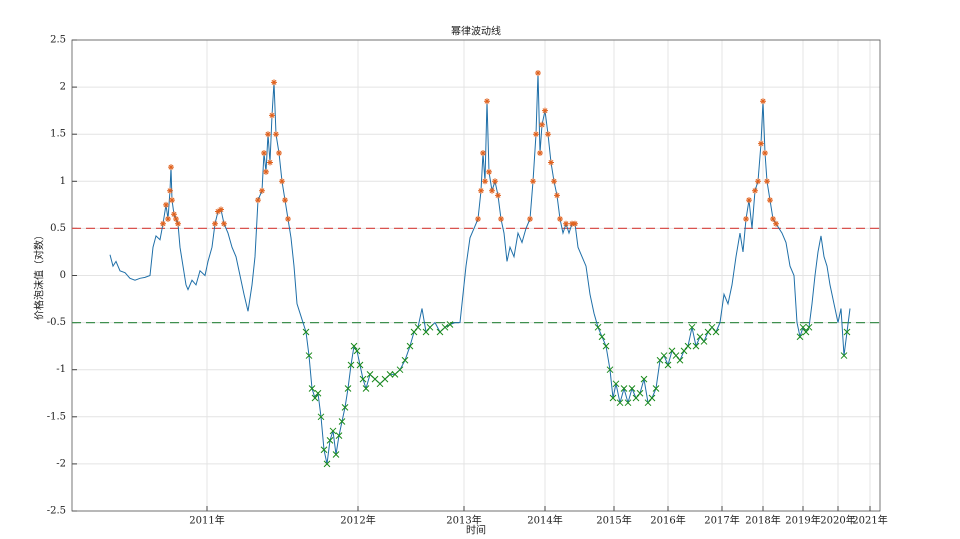 This screenshot has width=960, height=539. Describe the element at coordinates (476, 530) in the screenshot. I see `x-axis-label: 时间` at that location.